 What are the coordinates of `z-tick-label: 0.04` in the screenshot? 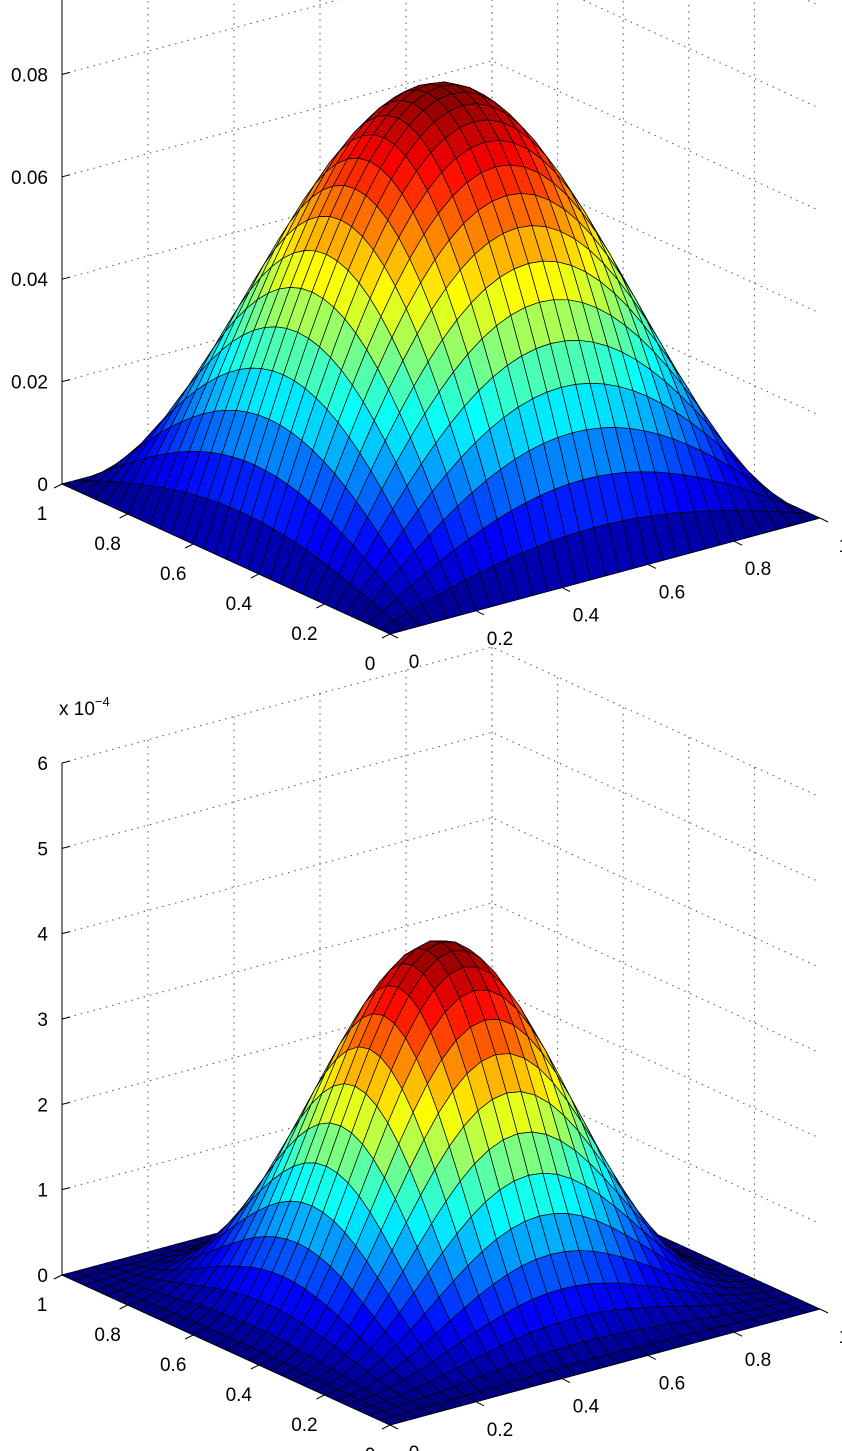 It's located at (29, 280).